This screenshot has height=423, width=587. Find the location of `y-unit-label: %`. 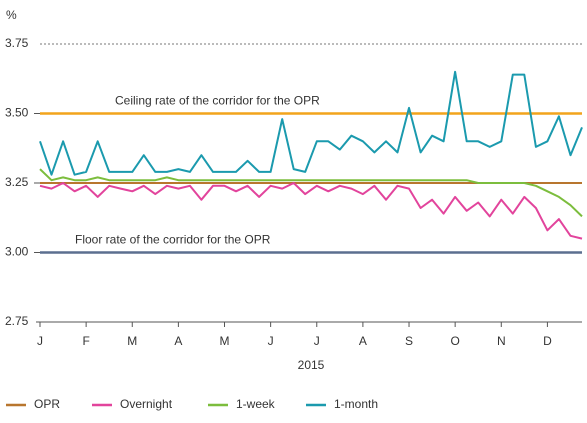

y-unit-label: % is located at coordinates (11, 15).